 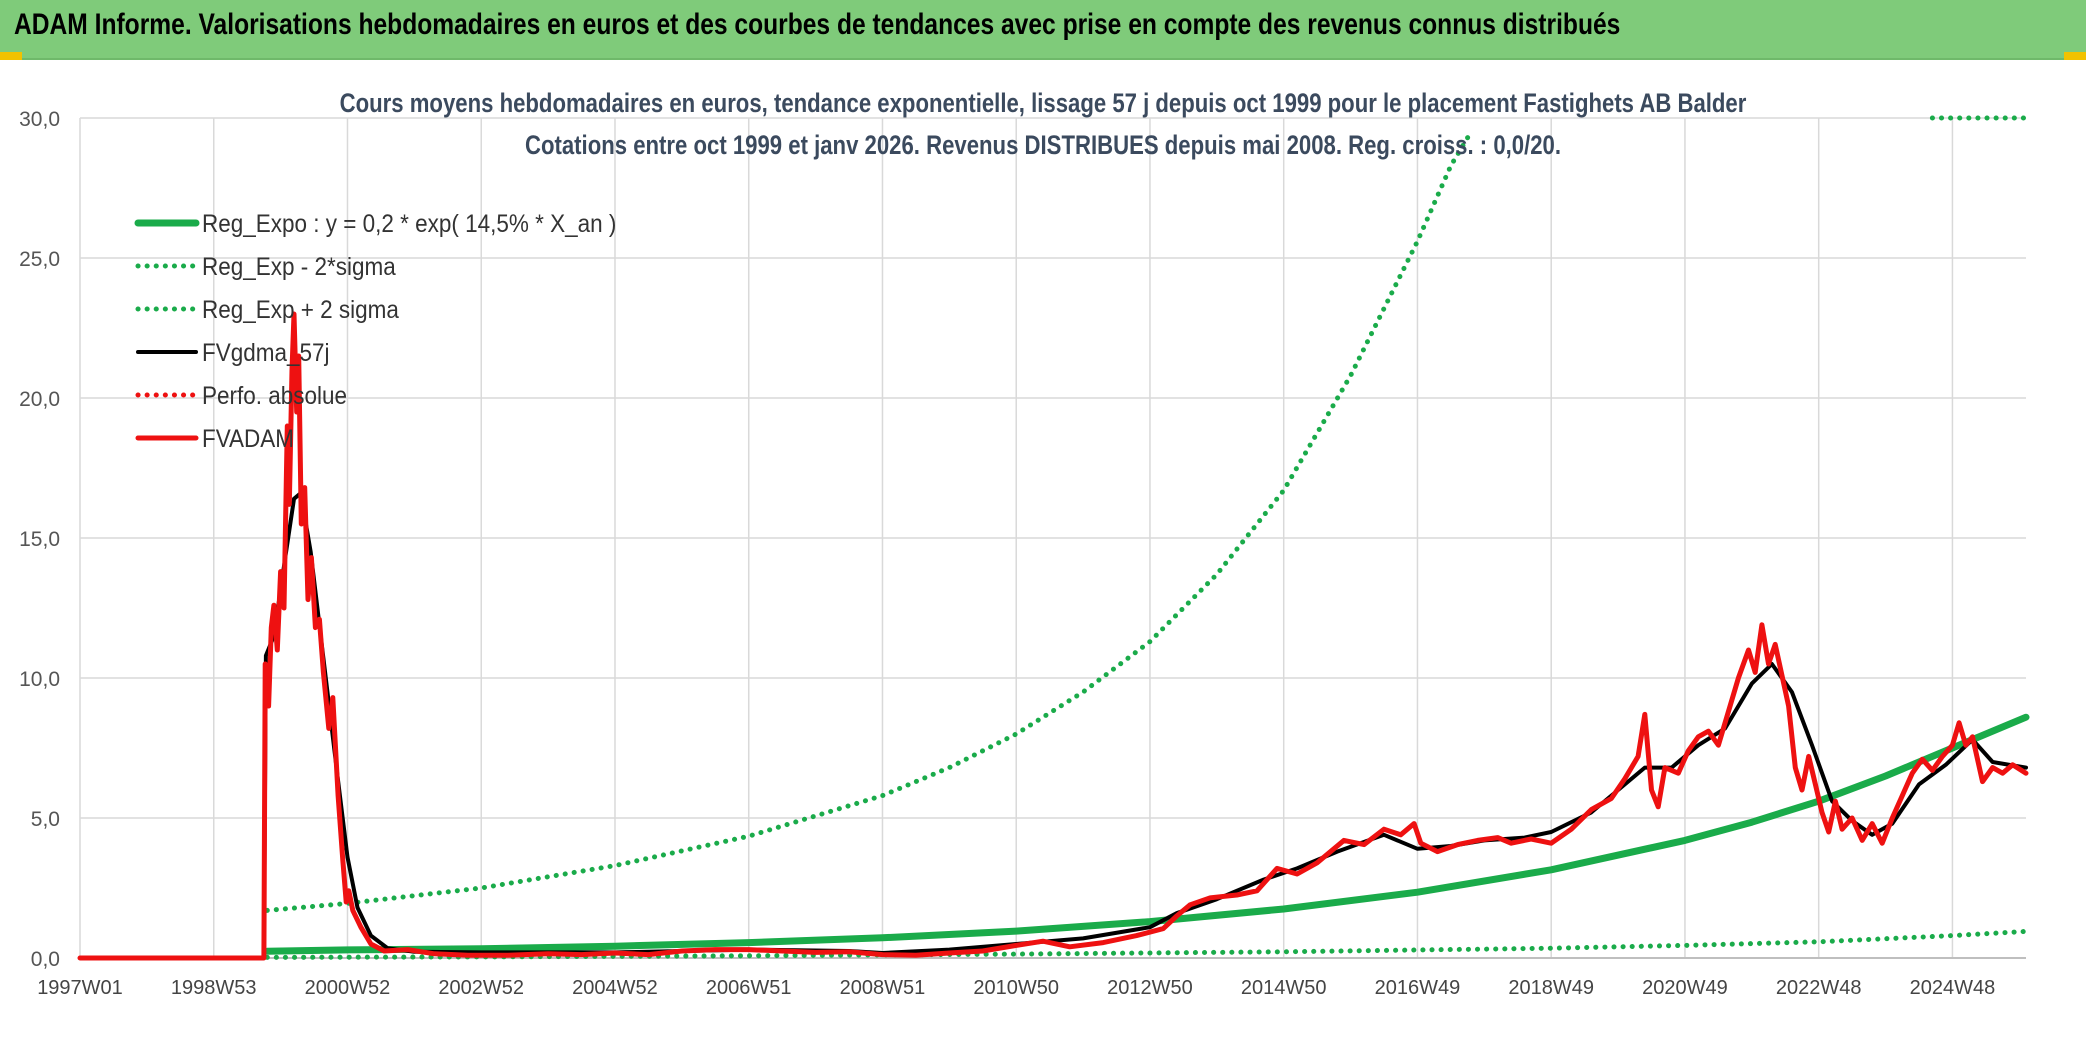 I want to click on legend-label-5: FVADAM, so click(x=248, y=439).